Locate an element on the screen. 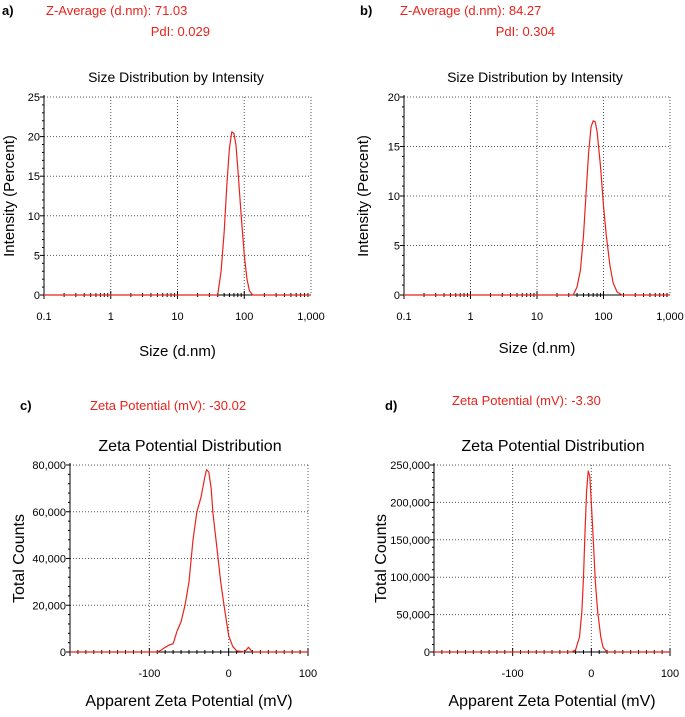 This screenshot has width=685, height=717. chart-b-y-tick-label: 5 is located at coordinates (397, 247).